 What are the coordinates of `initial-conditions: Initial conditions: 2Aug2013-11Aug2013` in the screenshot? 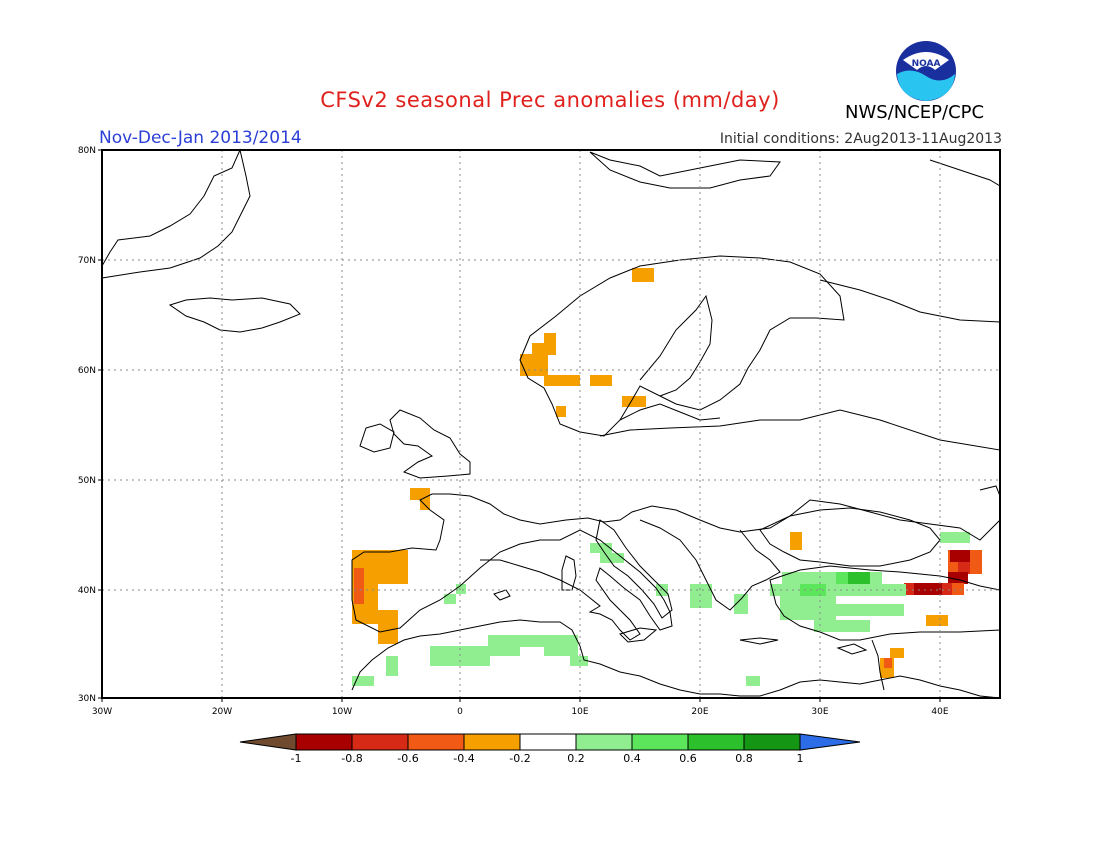 It's located at (860, 139).